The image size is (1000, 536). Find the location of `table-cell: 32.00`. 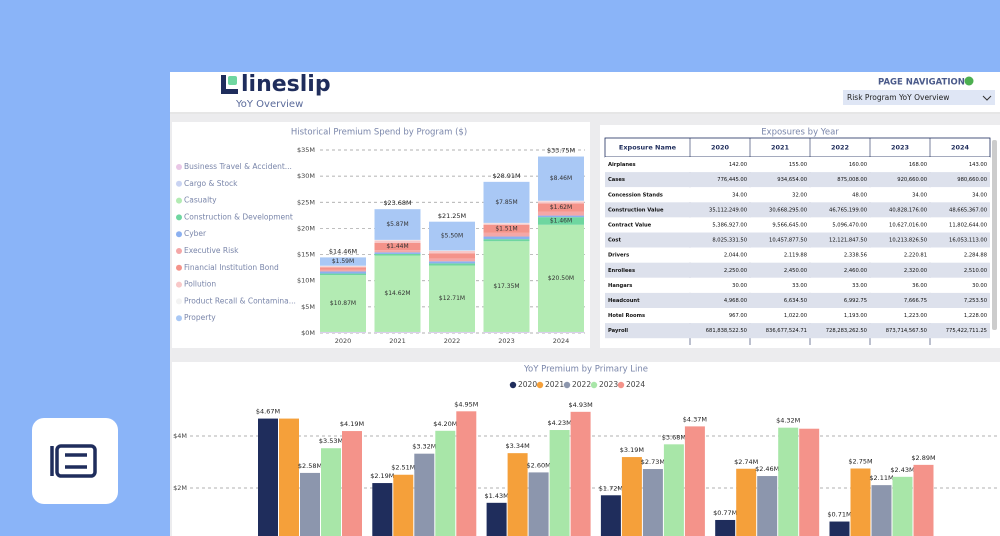

table-cell: 32.00 is located at coordinates (799, 195).